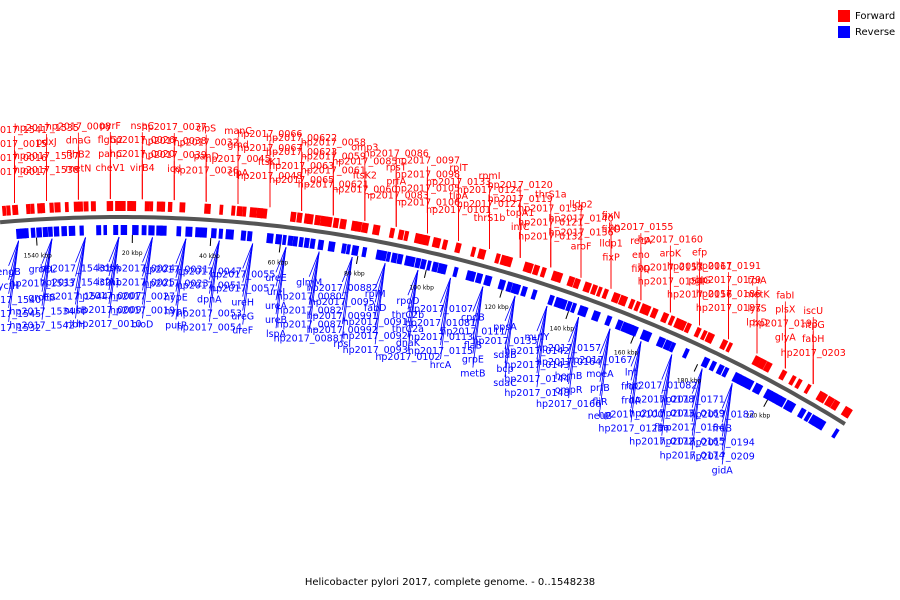 The height and width of the screenshot is (600, 900). Describe the element at coordinates (375, 294) in the screenshot. I see `reverse-gene-label: rplM` at that location.